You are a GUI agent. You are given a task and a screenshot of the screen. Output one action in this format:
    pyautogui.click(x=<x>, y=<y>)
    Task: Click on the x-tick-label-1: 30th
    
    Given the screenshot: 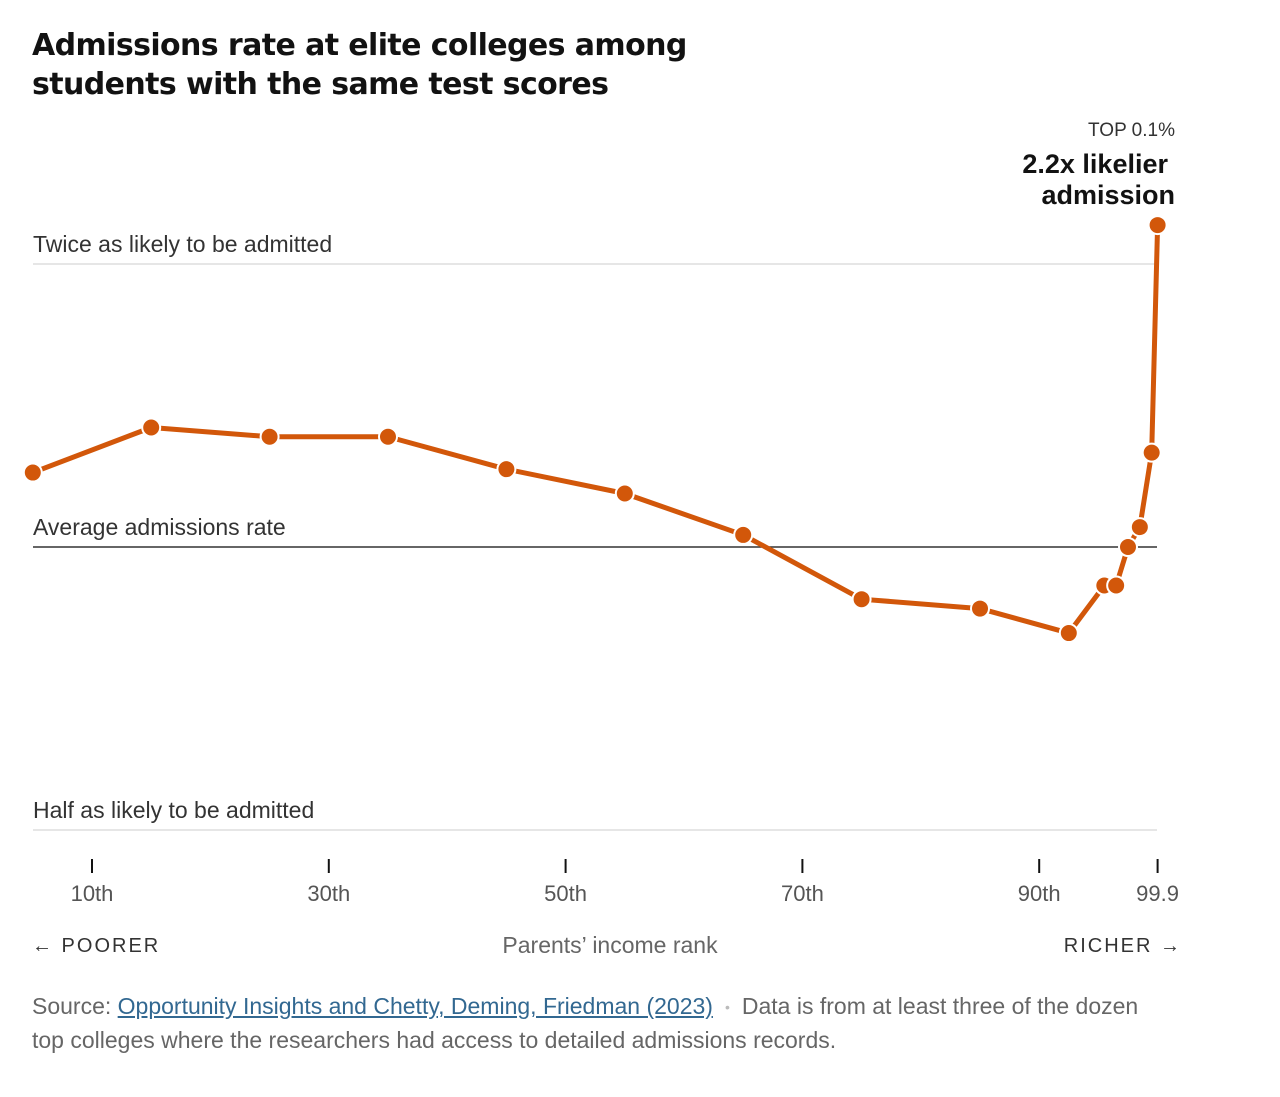 What is the action you would take?
    pyautogui.click(x=328, y=893)
    